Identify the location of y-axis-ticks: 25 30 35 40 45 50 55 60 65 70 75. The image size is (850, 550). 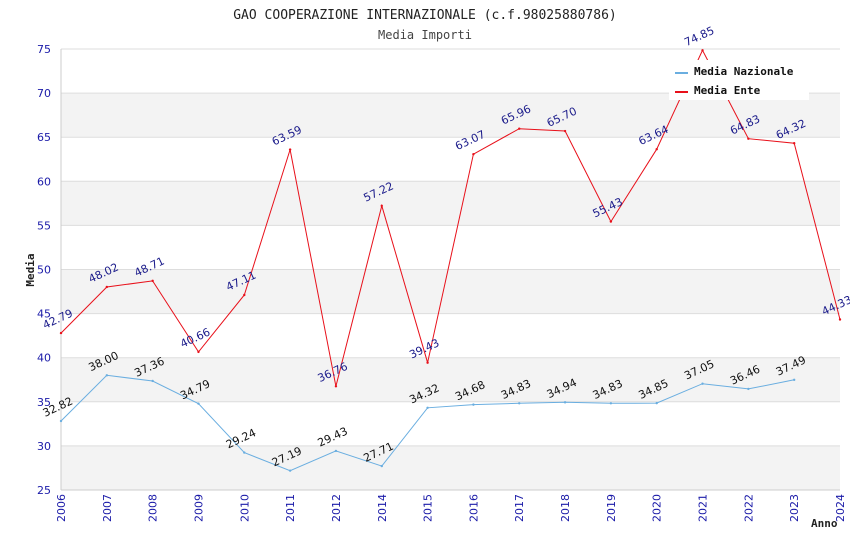
(44, 270).